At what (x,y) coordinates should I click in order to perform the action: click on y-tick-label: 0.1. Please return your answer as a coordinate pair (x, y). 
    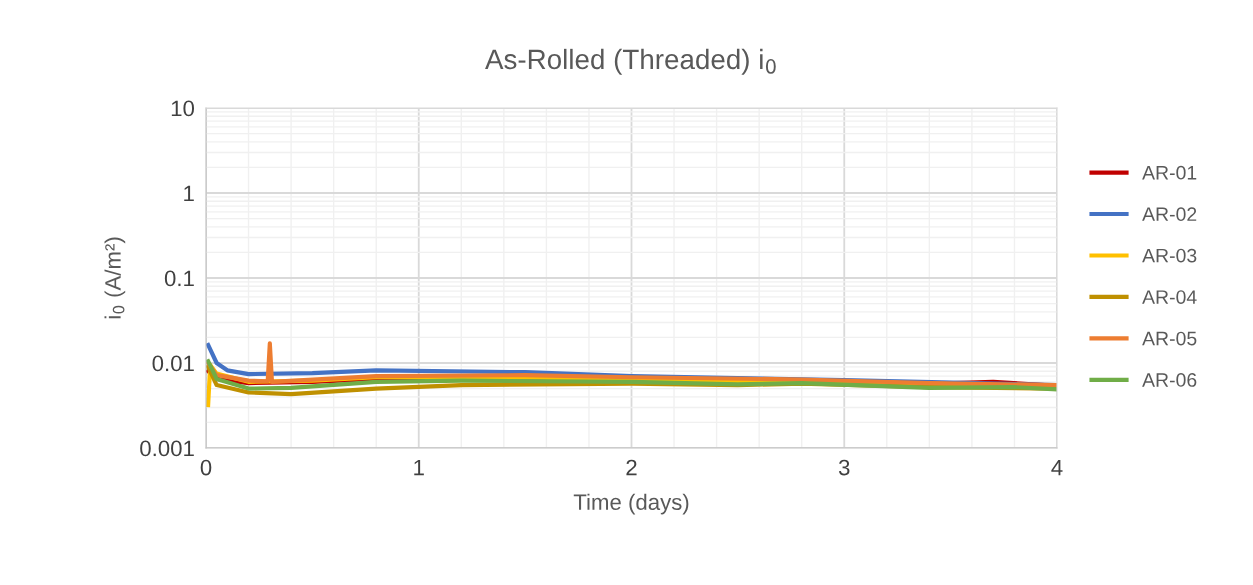
    Looking at the image, I should click on (179, 278).